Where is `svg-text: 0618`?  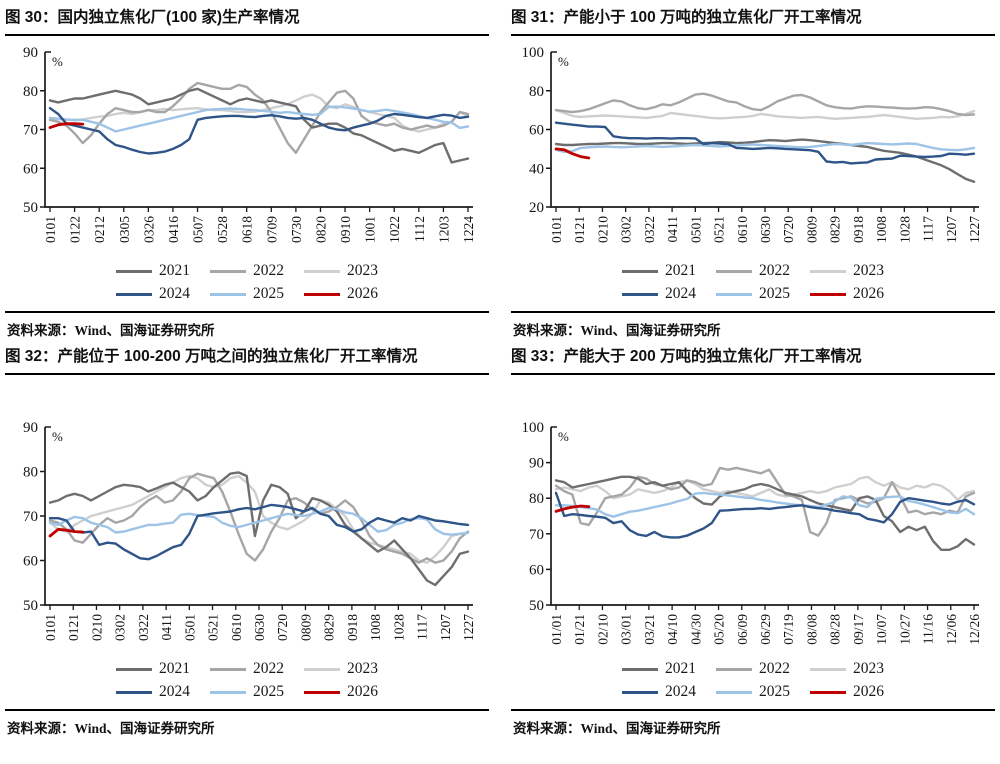 svg-text: 0618 is located at coordinates (247, 229).